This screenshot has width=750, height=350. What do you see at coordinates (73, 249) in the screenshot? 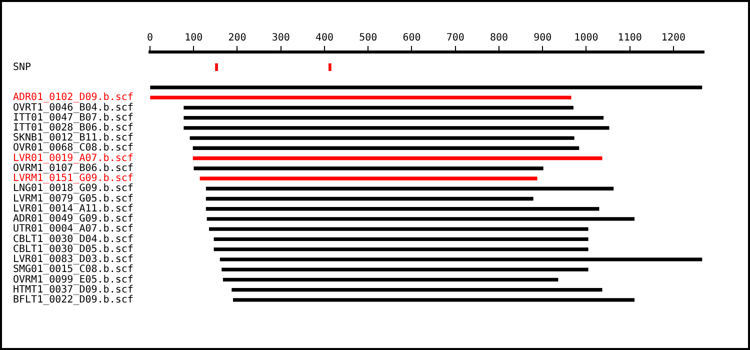
I see `y-tick-label: CBLT1_0030_D05.b.scf` at bounding box center [73, 249].